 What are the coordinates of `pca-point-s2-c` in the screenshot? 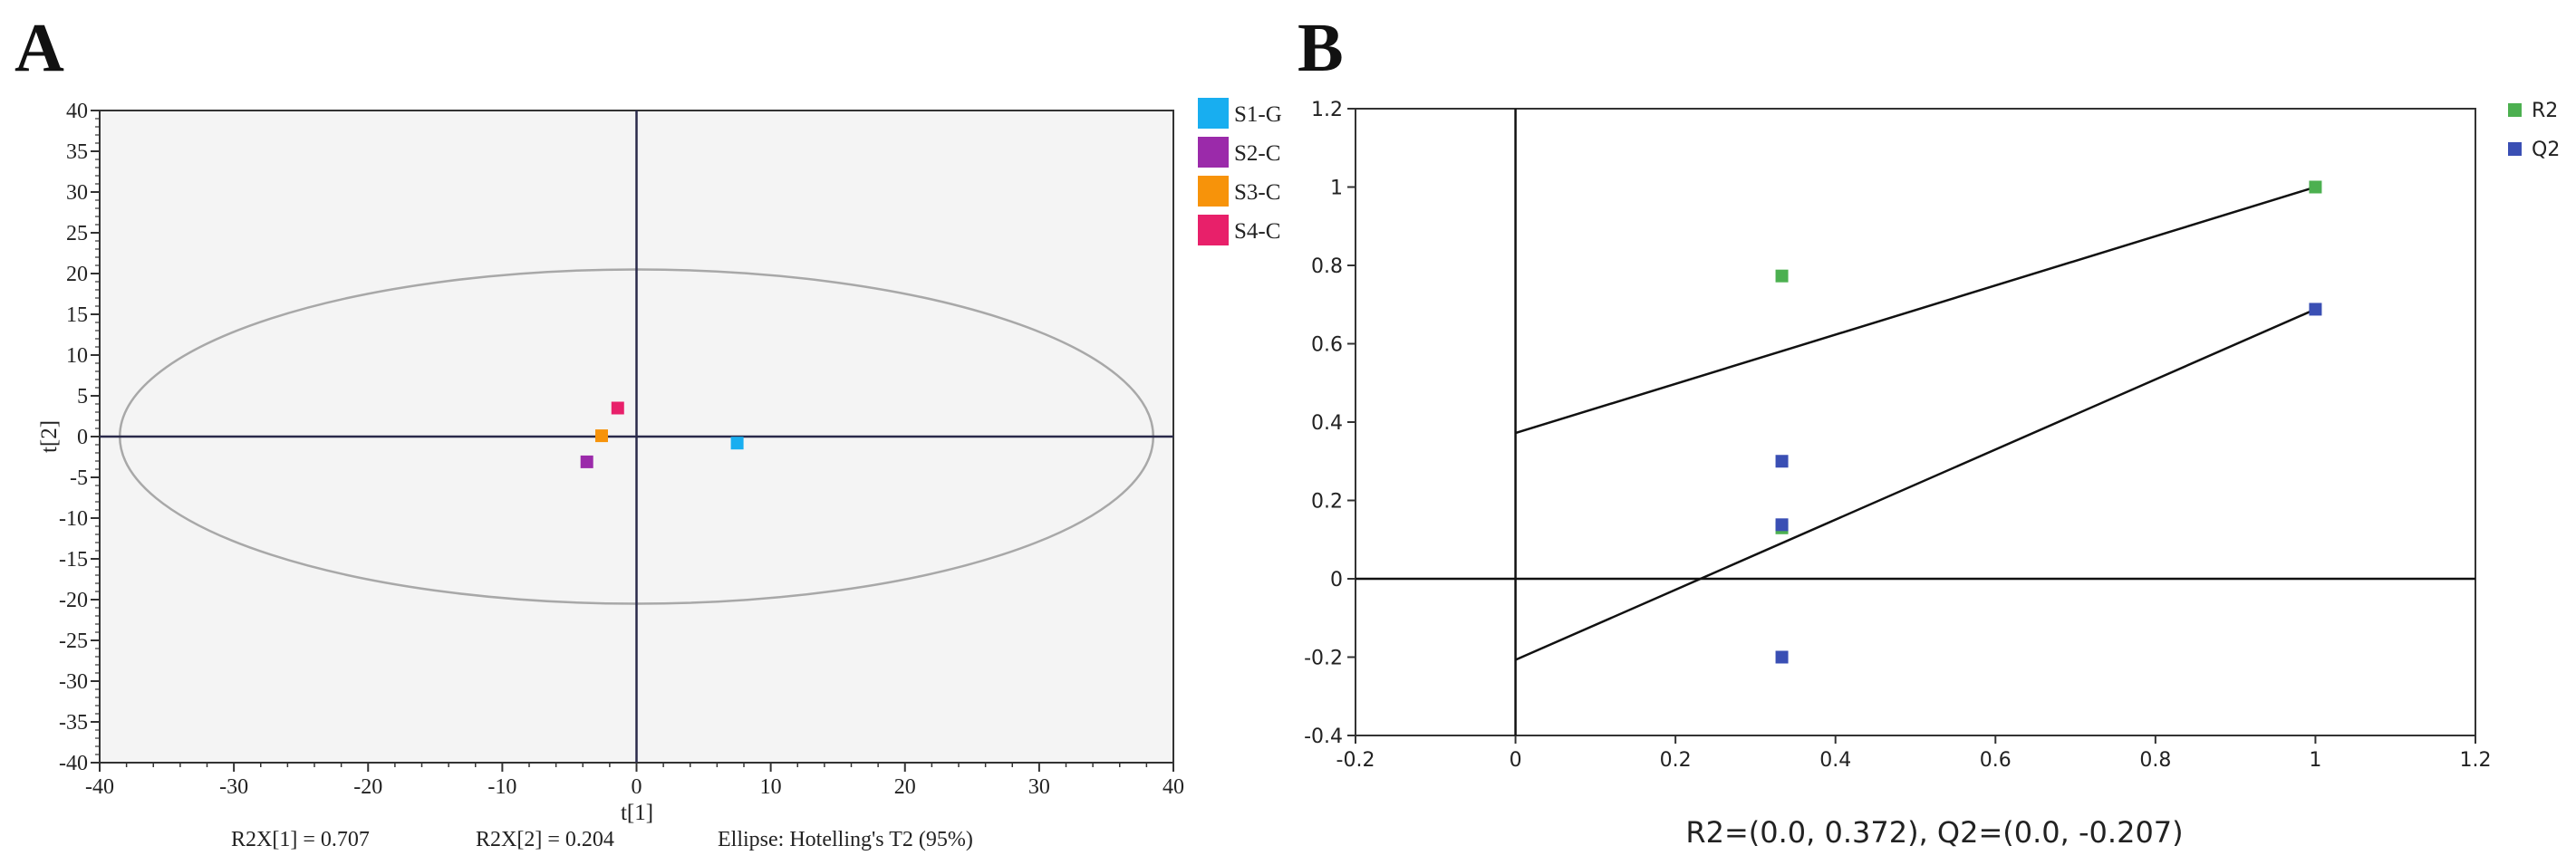 It's located at (586, 461).